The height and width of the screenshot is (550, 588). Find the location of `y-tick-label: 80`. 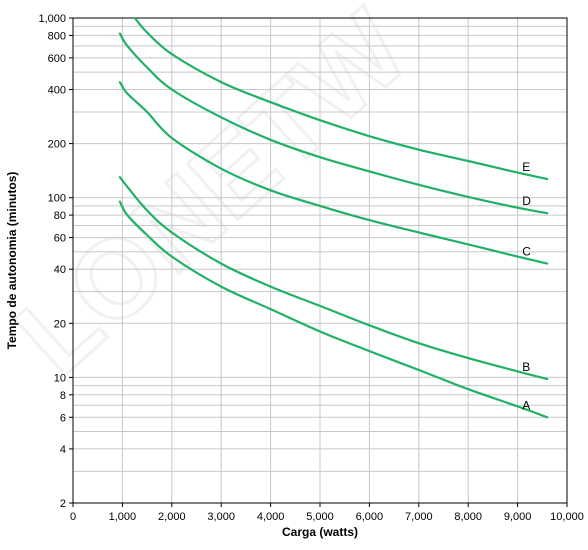

y-tick-label: 80 is located at coordinates (60, 216).